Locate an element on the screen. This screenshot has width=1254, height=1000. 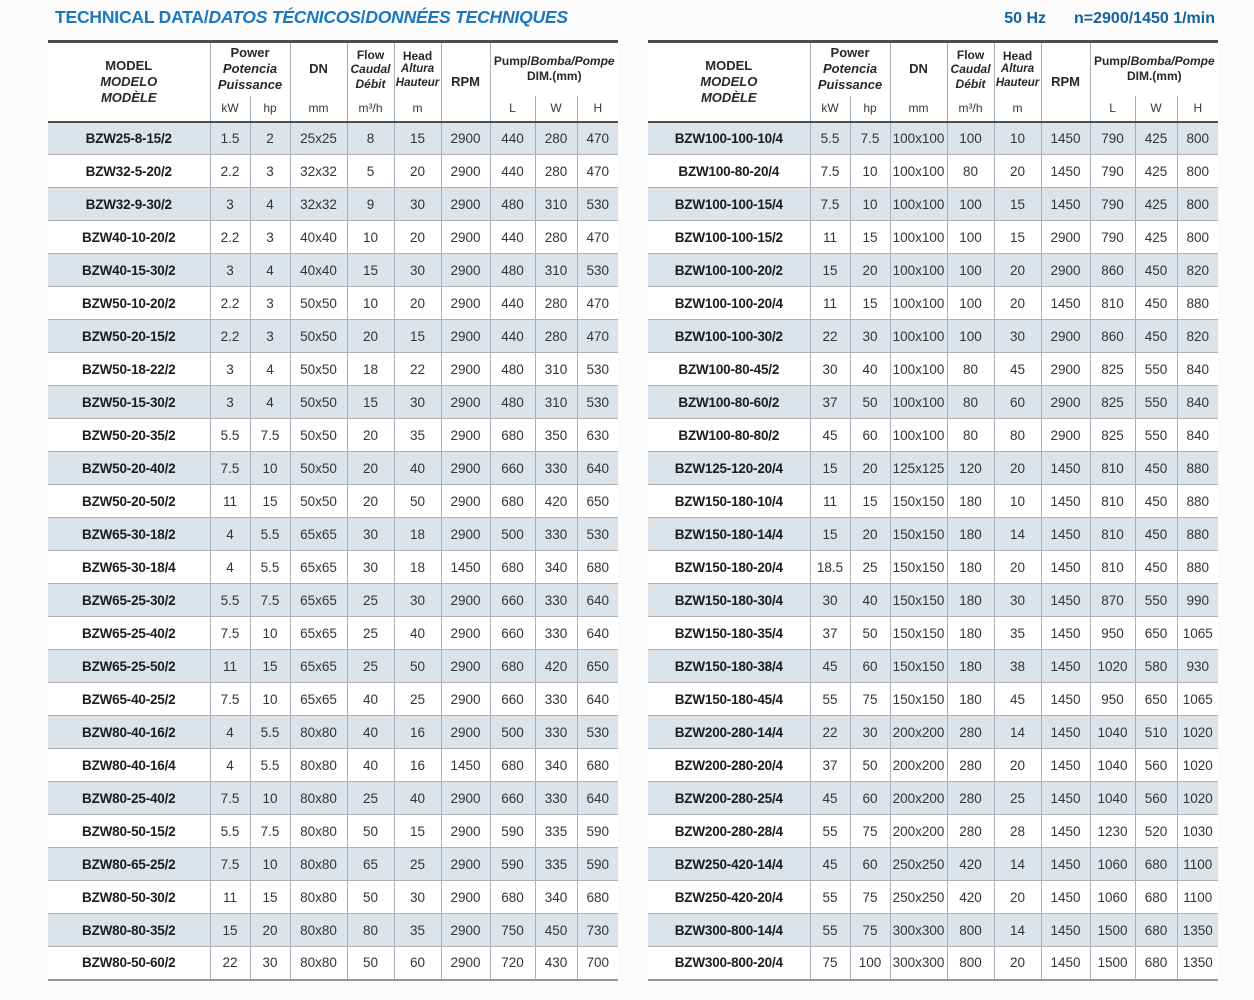
value-cell: 1230 is located at coordinates (1112, 831).